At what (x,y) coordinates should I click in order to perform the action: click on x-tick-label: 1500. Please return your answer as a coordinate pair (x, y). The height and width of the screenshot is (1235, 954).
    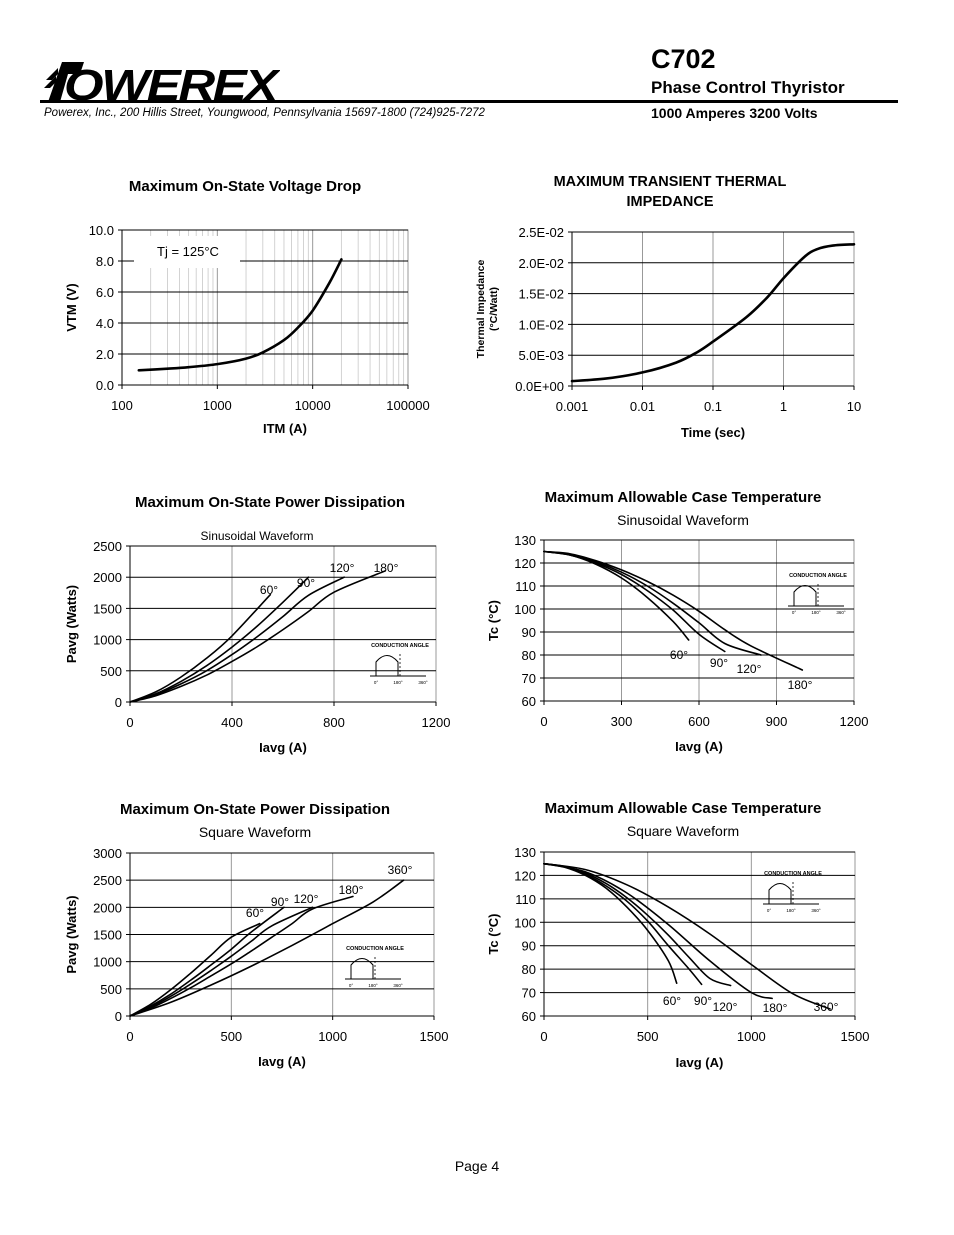
    Looking at the image, I should click on (855, 1036).